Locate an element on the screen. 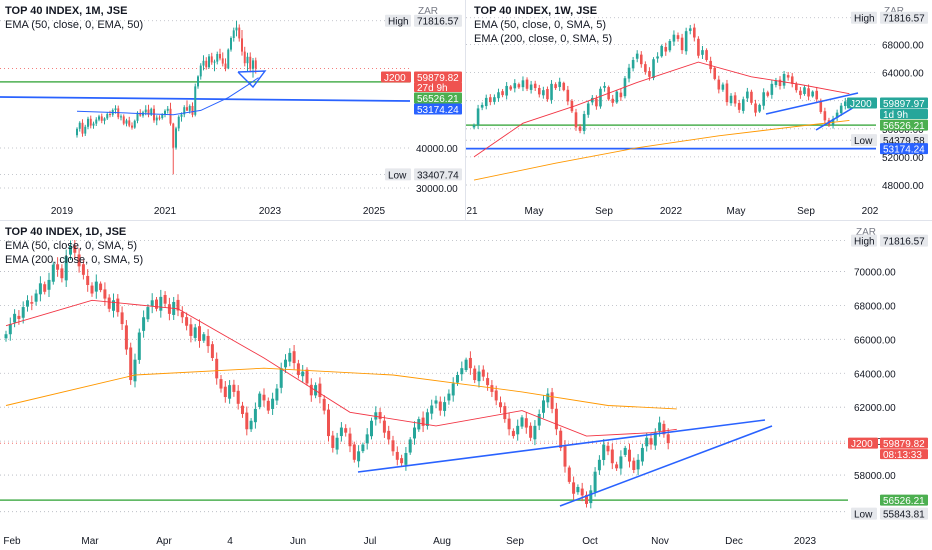  monthly-support-blue-value-bg is located at coordinates (438, 109).